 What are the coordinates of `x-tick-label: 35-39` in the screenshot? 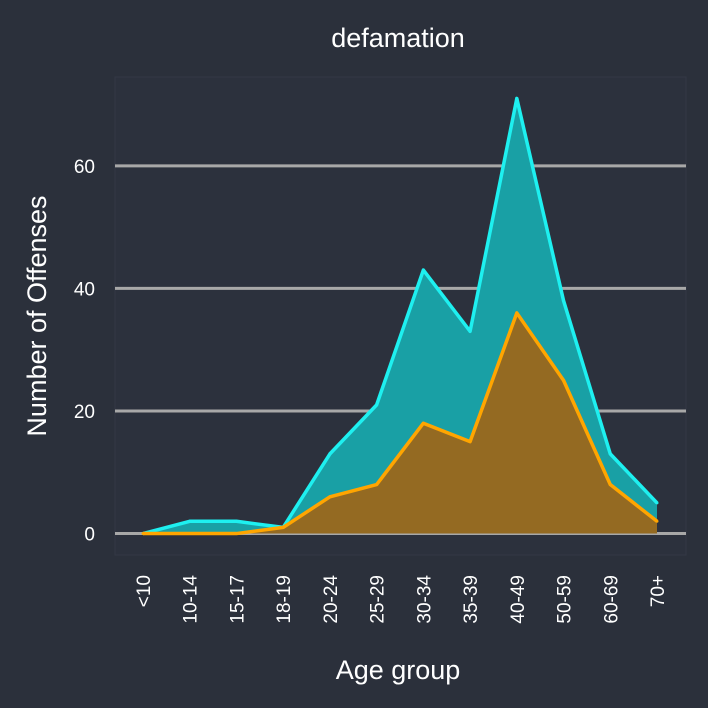 It's located at (471, 599).